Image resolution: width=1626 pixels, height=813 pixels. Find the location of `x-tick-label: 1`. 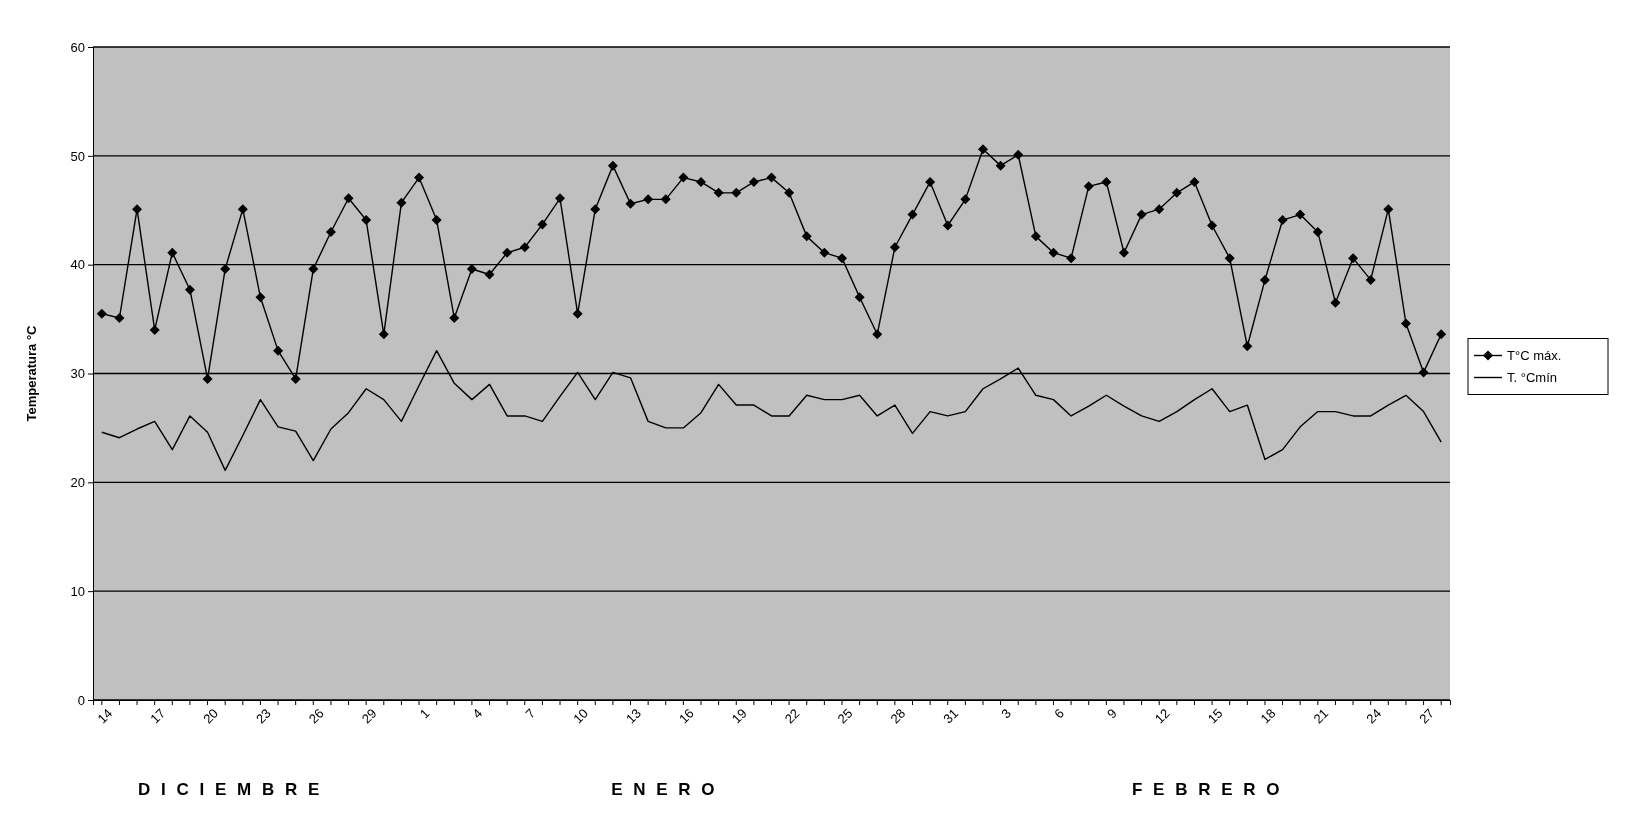

x-tick-label: 1 is located at coordinates (424, 713).